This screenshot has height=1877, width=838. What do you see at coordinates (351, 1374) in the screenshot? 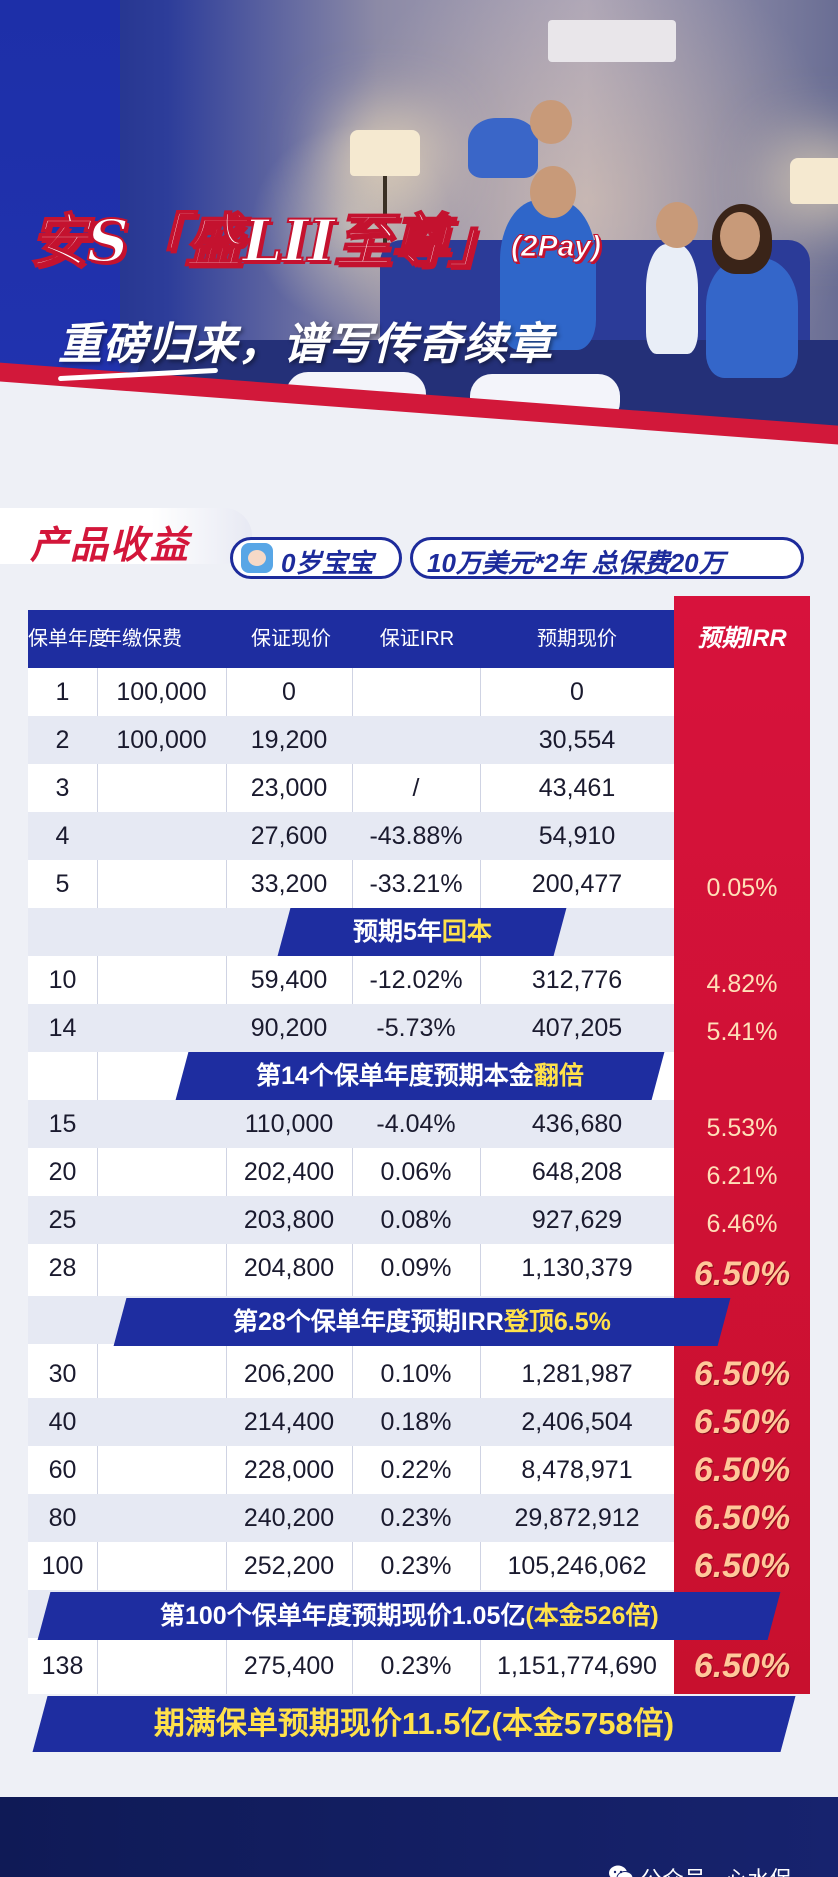
I see `table-row: 30 206,200 0.10% 1,281,987` at bounding box center [351, 1374].